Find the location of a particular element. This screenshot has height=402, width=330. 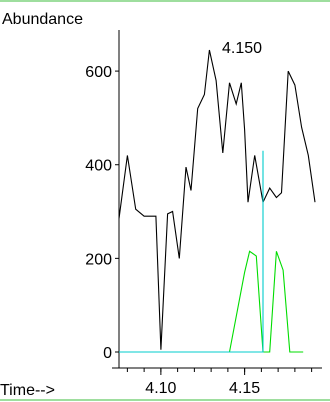

y-axis-label: Abundance is located at coordinates (42, 19).